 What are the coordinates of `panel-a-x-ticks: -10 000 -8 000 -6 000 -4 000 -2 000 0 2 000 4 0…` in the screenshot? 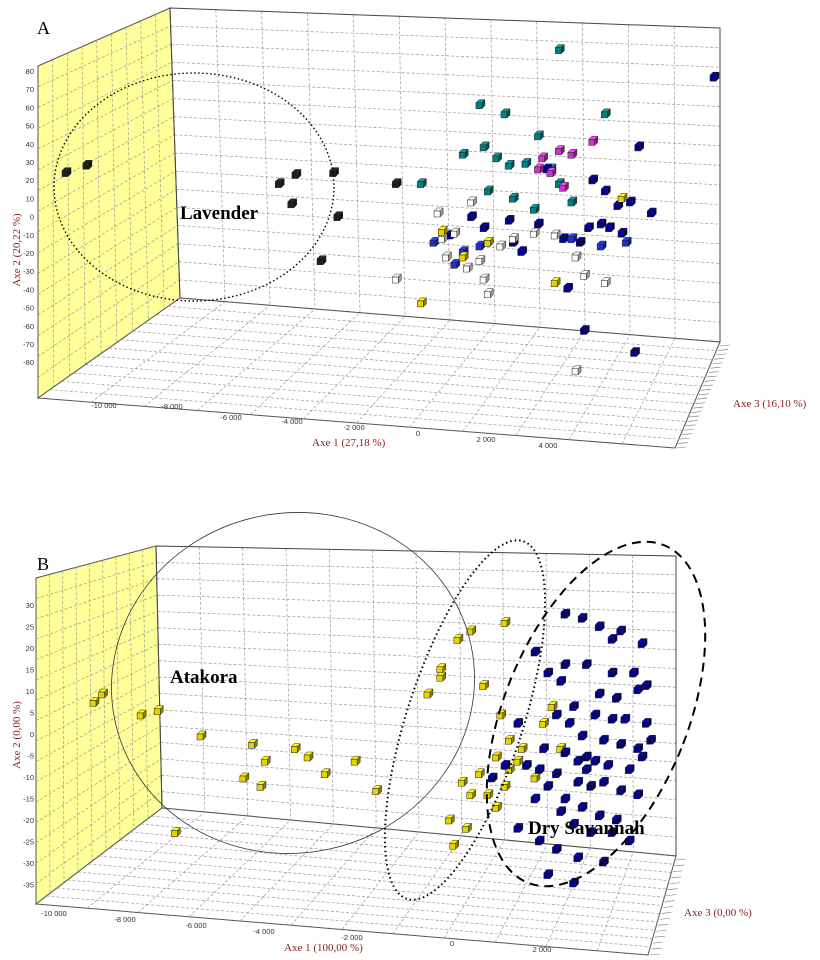 It's located at (324, 425).